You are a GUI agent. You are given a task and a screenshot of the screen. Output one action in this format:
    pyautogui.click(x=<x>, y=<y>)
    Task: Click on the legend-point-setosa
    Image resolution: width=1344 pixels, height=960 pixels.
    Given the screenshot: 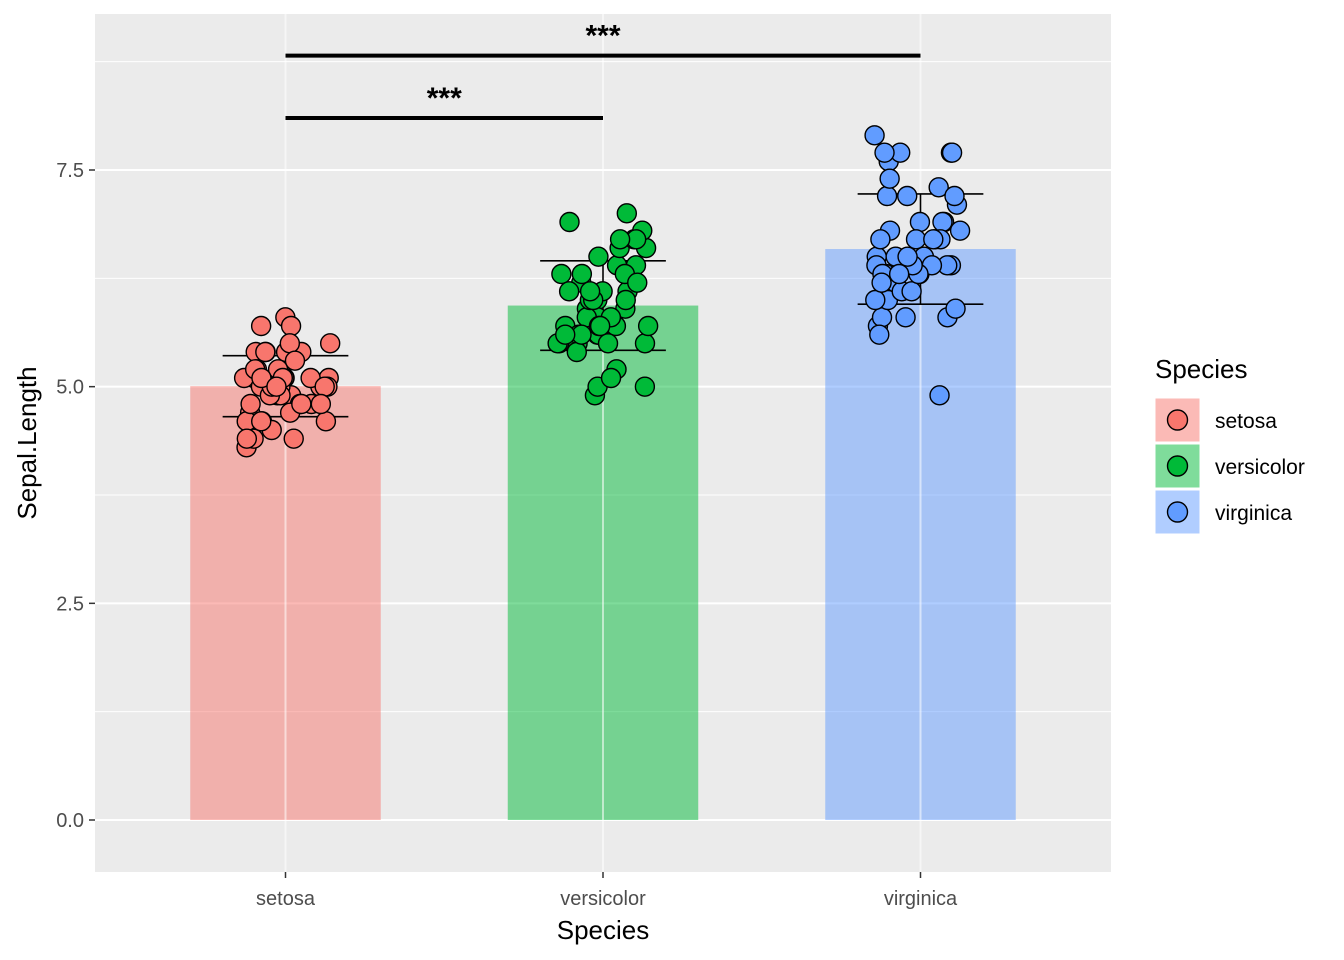 What is the action you would take?
    pyautogui.click(x=1177, y=420)
    